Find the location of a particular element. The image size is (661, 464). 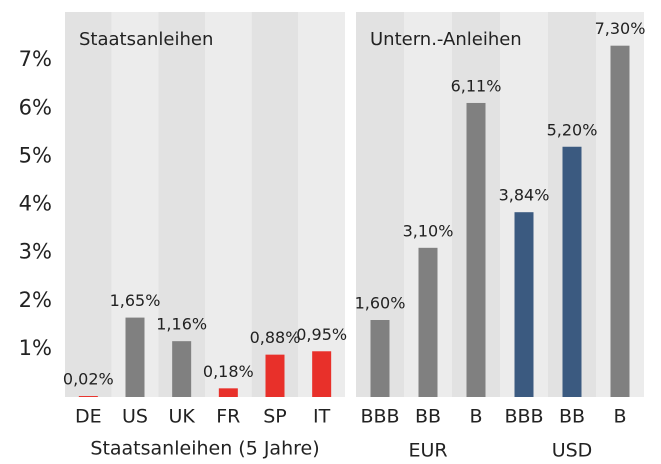

value-label: 1,16% is located at coordinates (181, 324).